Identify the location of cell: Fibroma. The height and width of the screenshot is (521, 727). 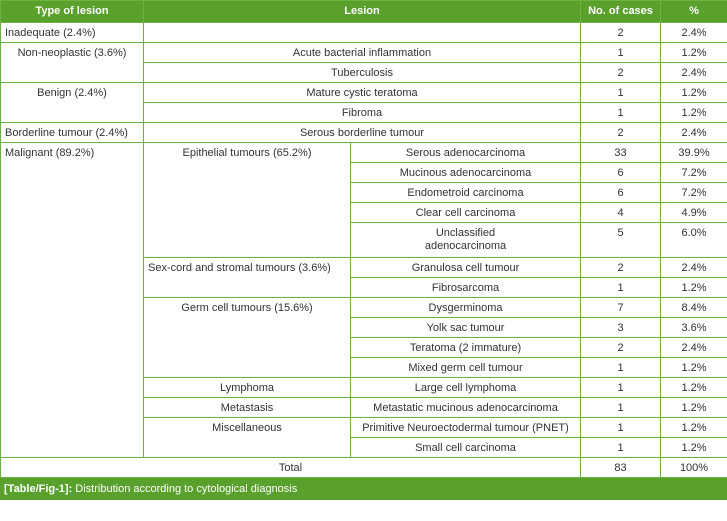
(362, 112).